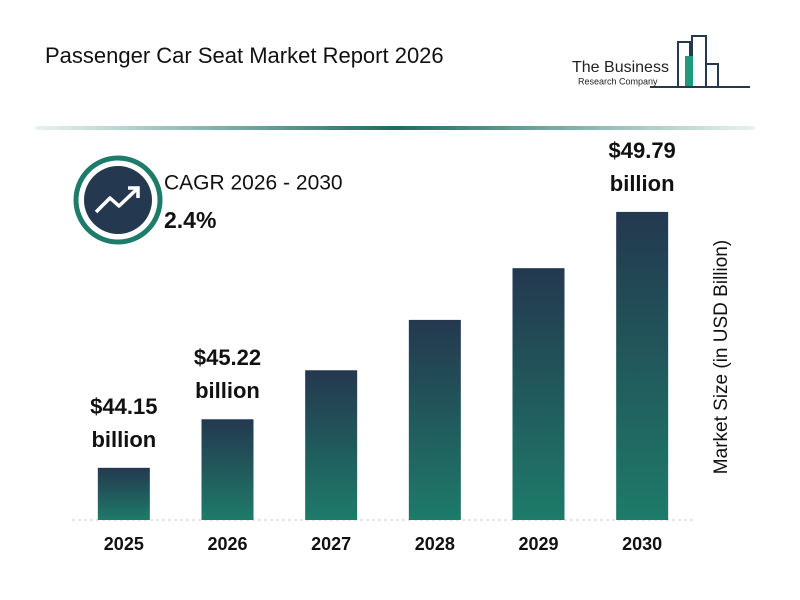  Describe the element at coordinates (124, 544) in the screenshot. I see `x-tick-label: 2025` at that location.